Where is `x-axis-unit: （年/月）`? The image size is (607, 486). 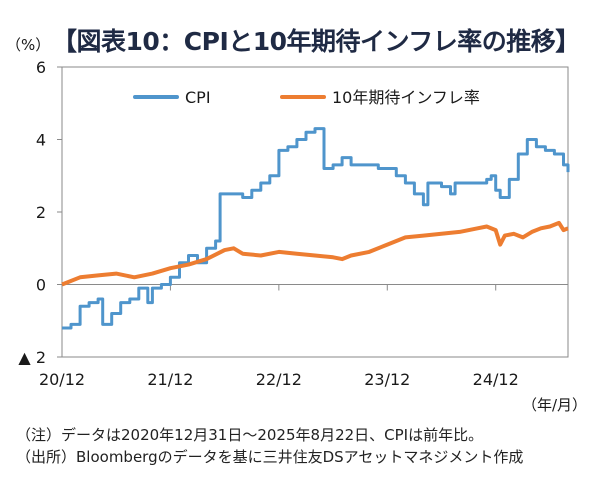
x-axis-unit: （年/月） is located at coordinates (555, 405).